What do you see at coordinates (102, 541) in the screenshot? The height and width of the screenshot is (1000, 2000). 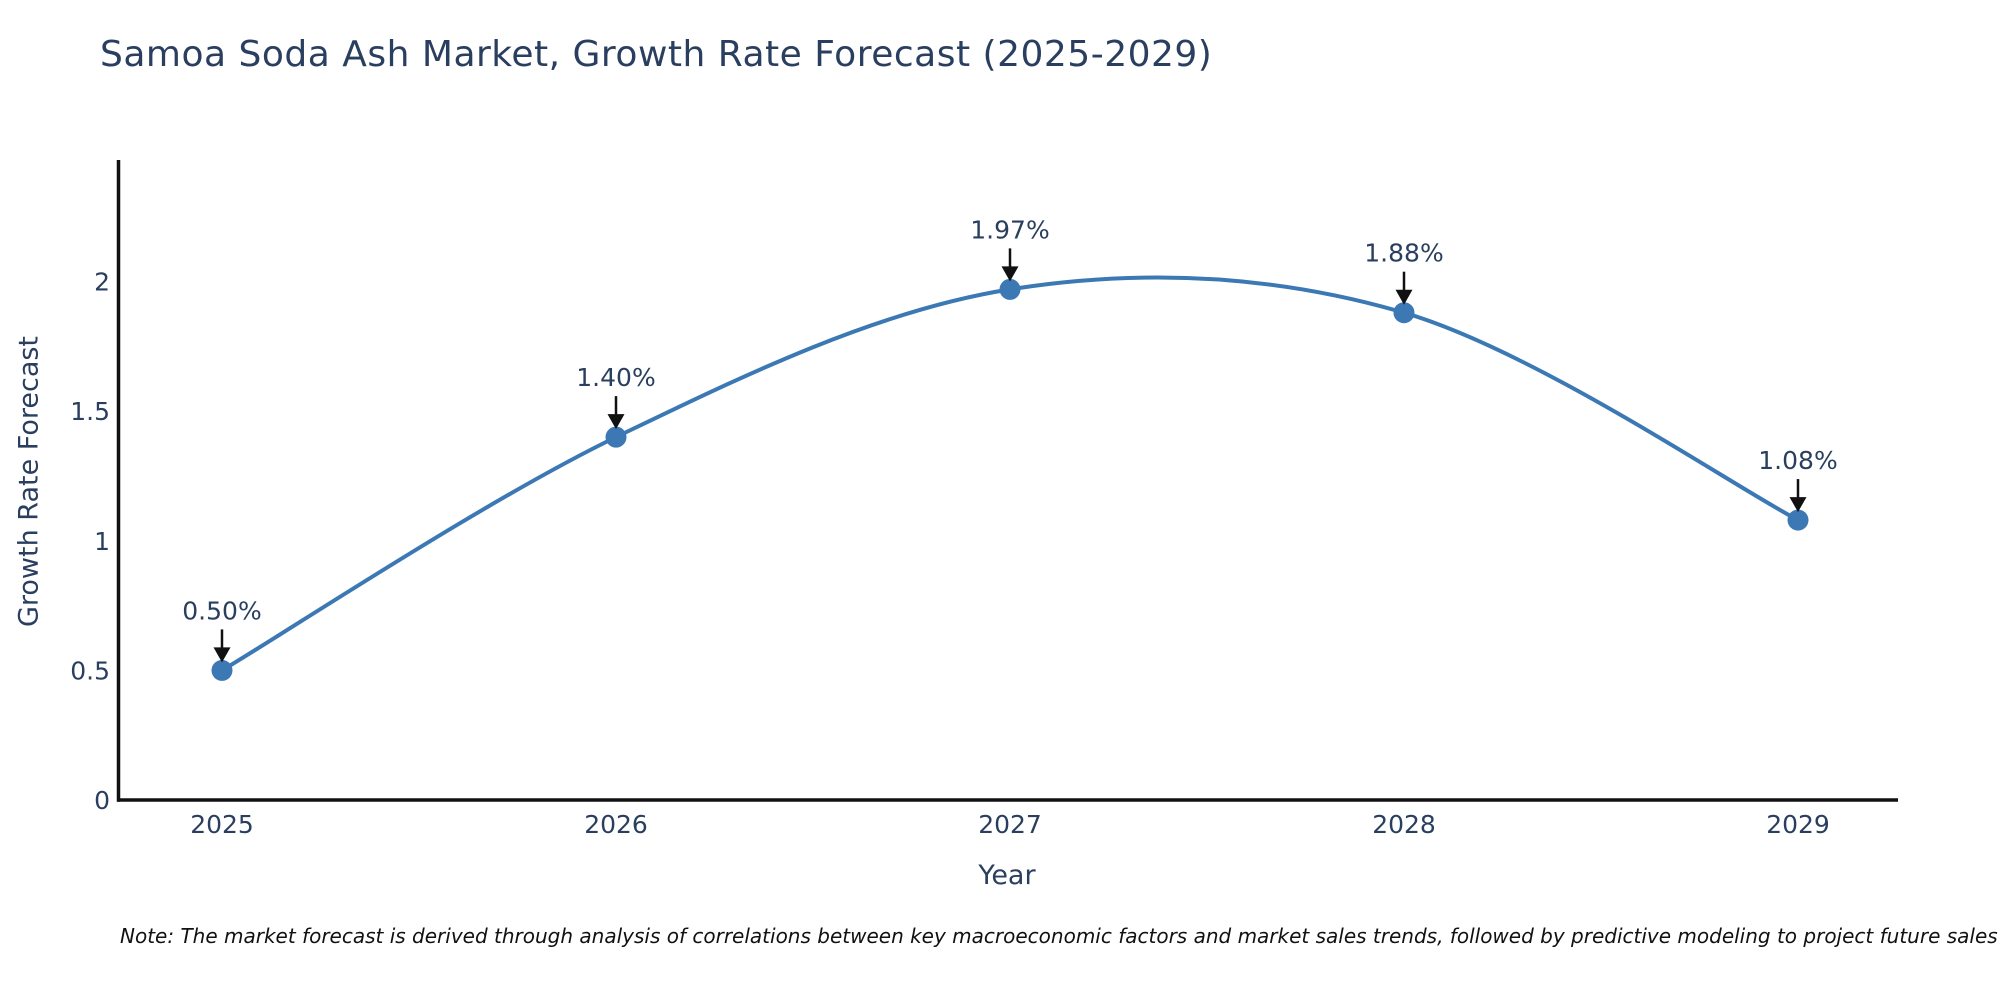 I see `y-tick-label: 1` at bounding box center [102, 541].